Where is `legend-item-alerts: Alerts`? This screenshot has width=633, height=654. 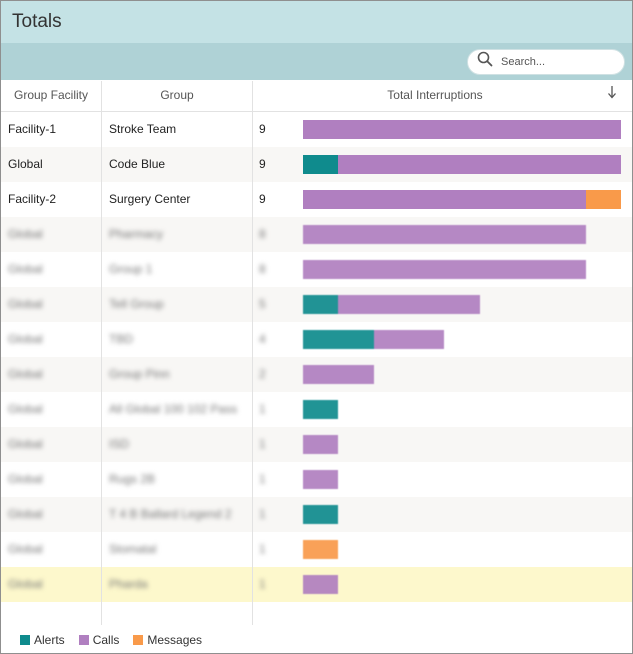 legend-item-alerts: Alerts is located at coordinates (42, 640).